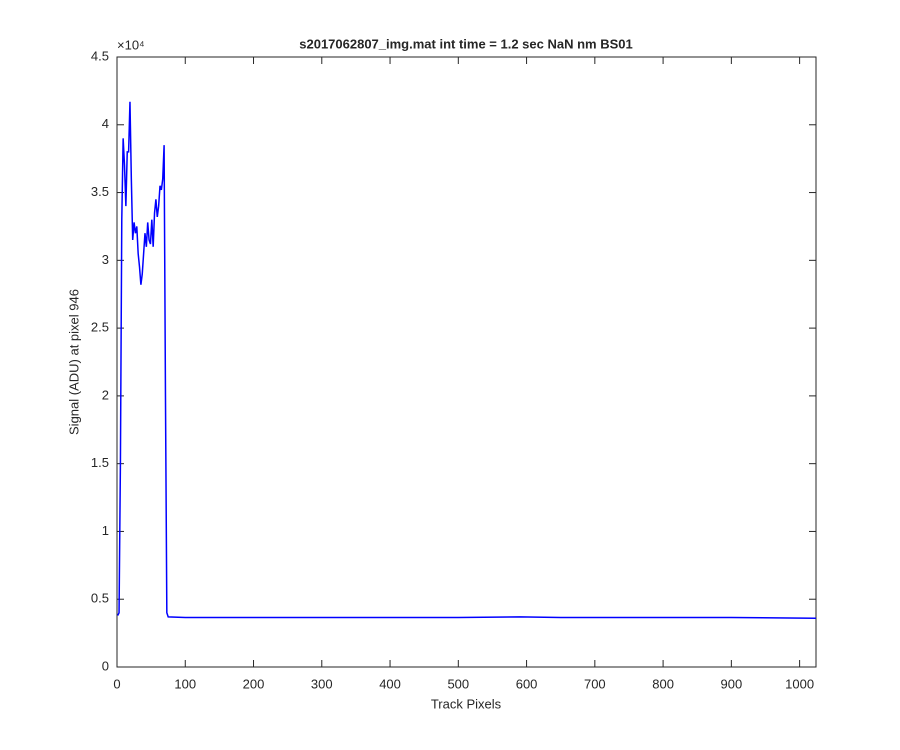 The image size is (900, 750). I want to click on y-tick-label: 4.5, so click(100, 55).